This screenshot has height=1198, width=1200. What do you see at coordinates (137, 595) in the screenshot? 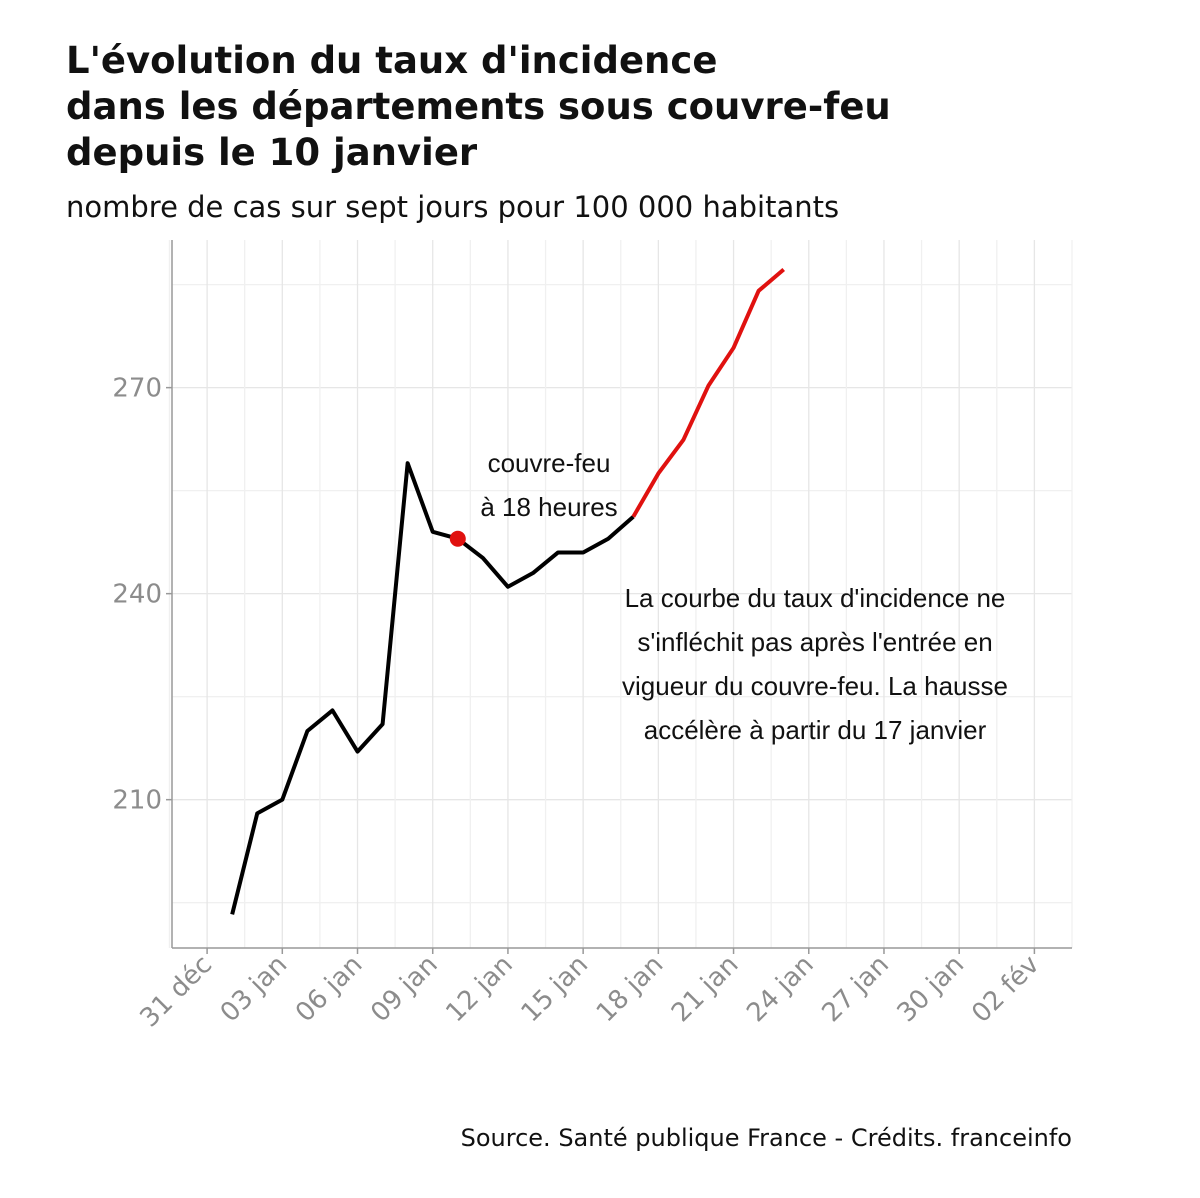
I see `y-tick-label: 240` at bounding box center [137, 595].